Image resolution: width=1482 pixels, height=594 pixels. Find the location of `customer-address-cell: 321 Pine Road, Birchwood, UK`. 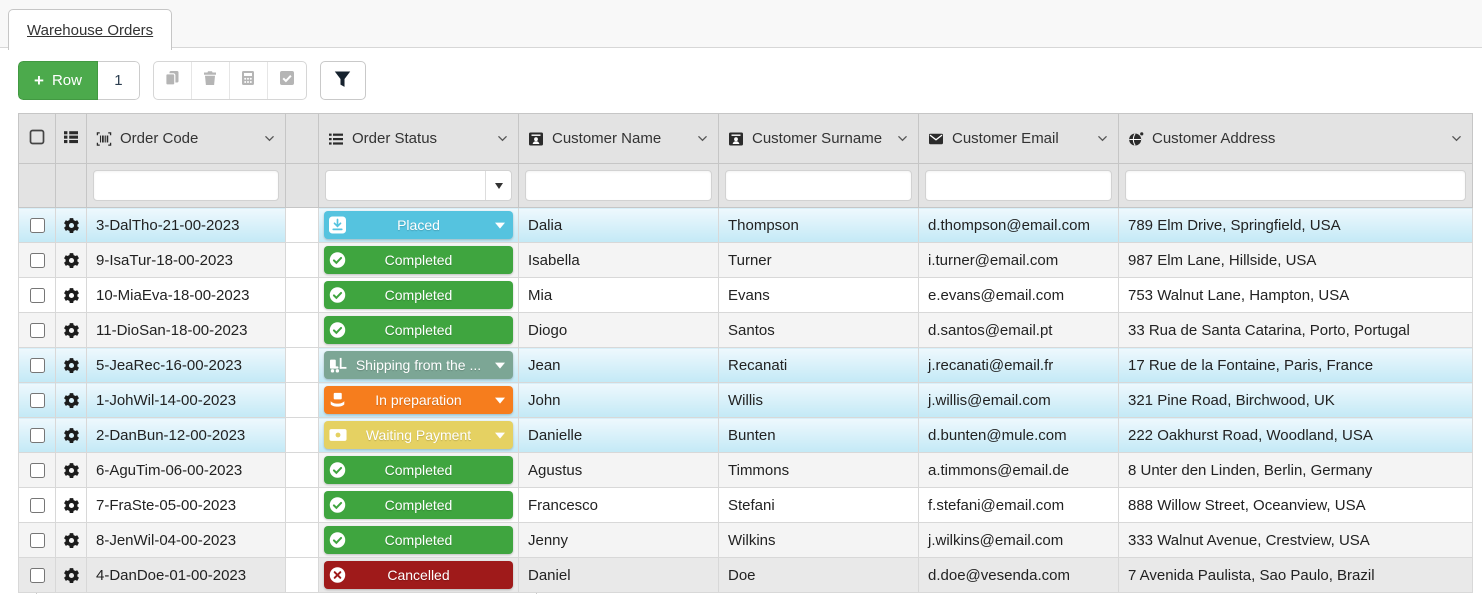

customer-address-cell: 321 Pine Road, Birchwood, UK is located at coordinates (1295, 400).